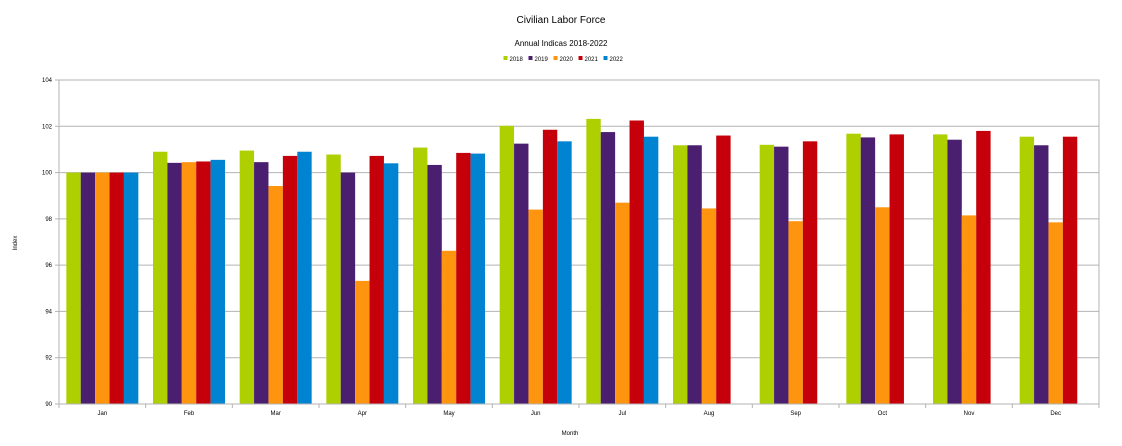 The width and height of the screenshot is (1122, 446). What do you see at coordinates (651, 270) in the screenshot?
I see `bar-2022-jul` at bounding box center [651, 270].